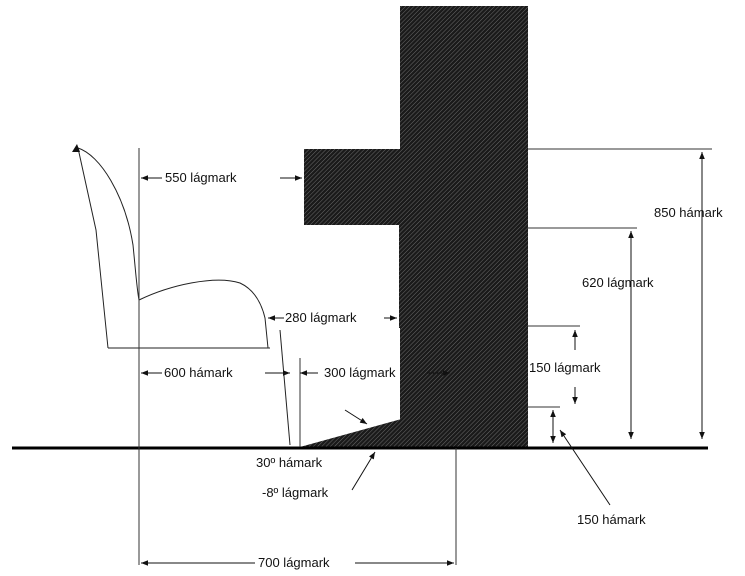 Image resolution: width=745 pixels, height=576 pixels. I want to click on label-550: 550 lágmark, so click(201, 177).